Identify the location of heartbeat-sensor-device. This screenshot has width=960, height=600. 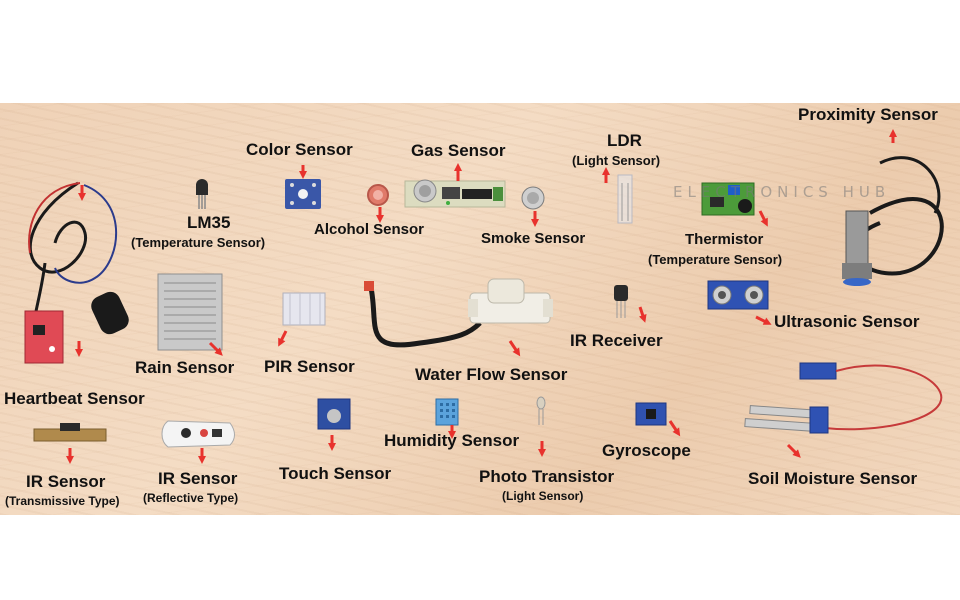
(76, 272).